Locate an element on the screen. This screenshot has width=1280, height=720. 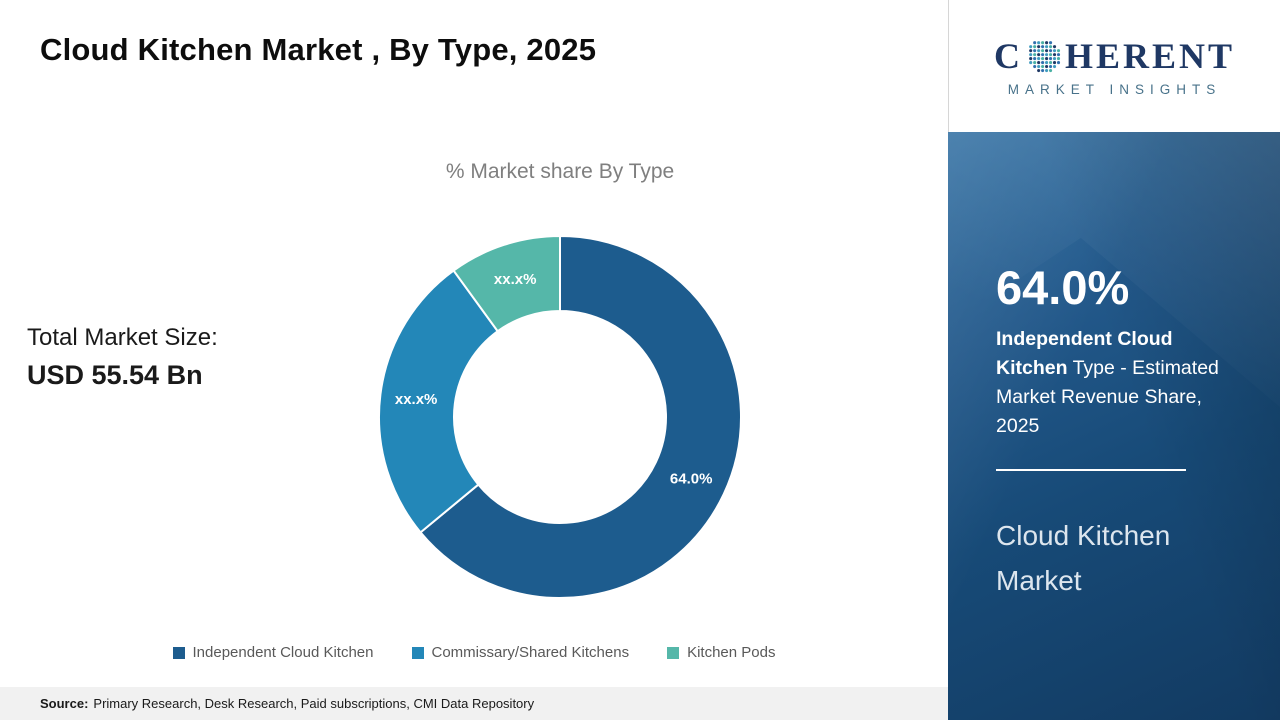
page-title: Cloud Kitchen Market , By Type, 2025 is located at coordinates (318, 49).